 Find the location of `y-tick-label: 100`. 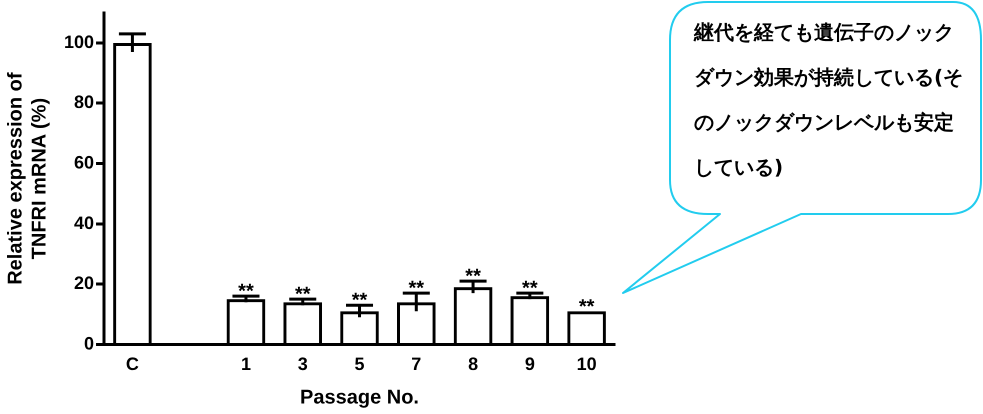

y-tick-label: 100 is located at coordinates (79, 42).